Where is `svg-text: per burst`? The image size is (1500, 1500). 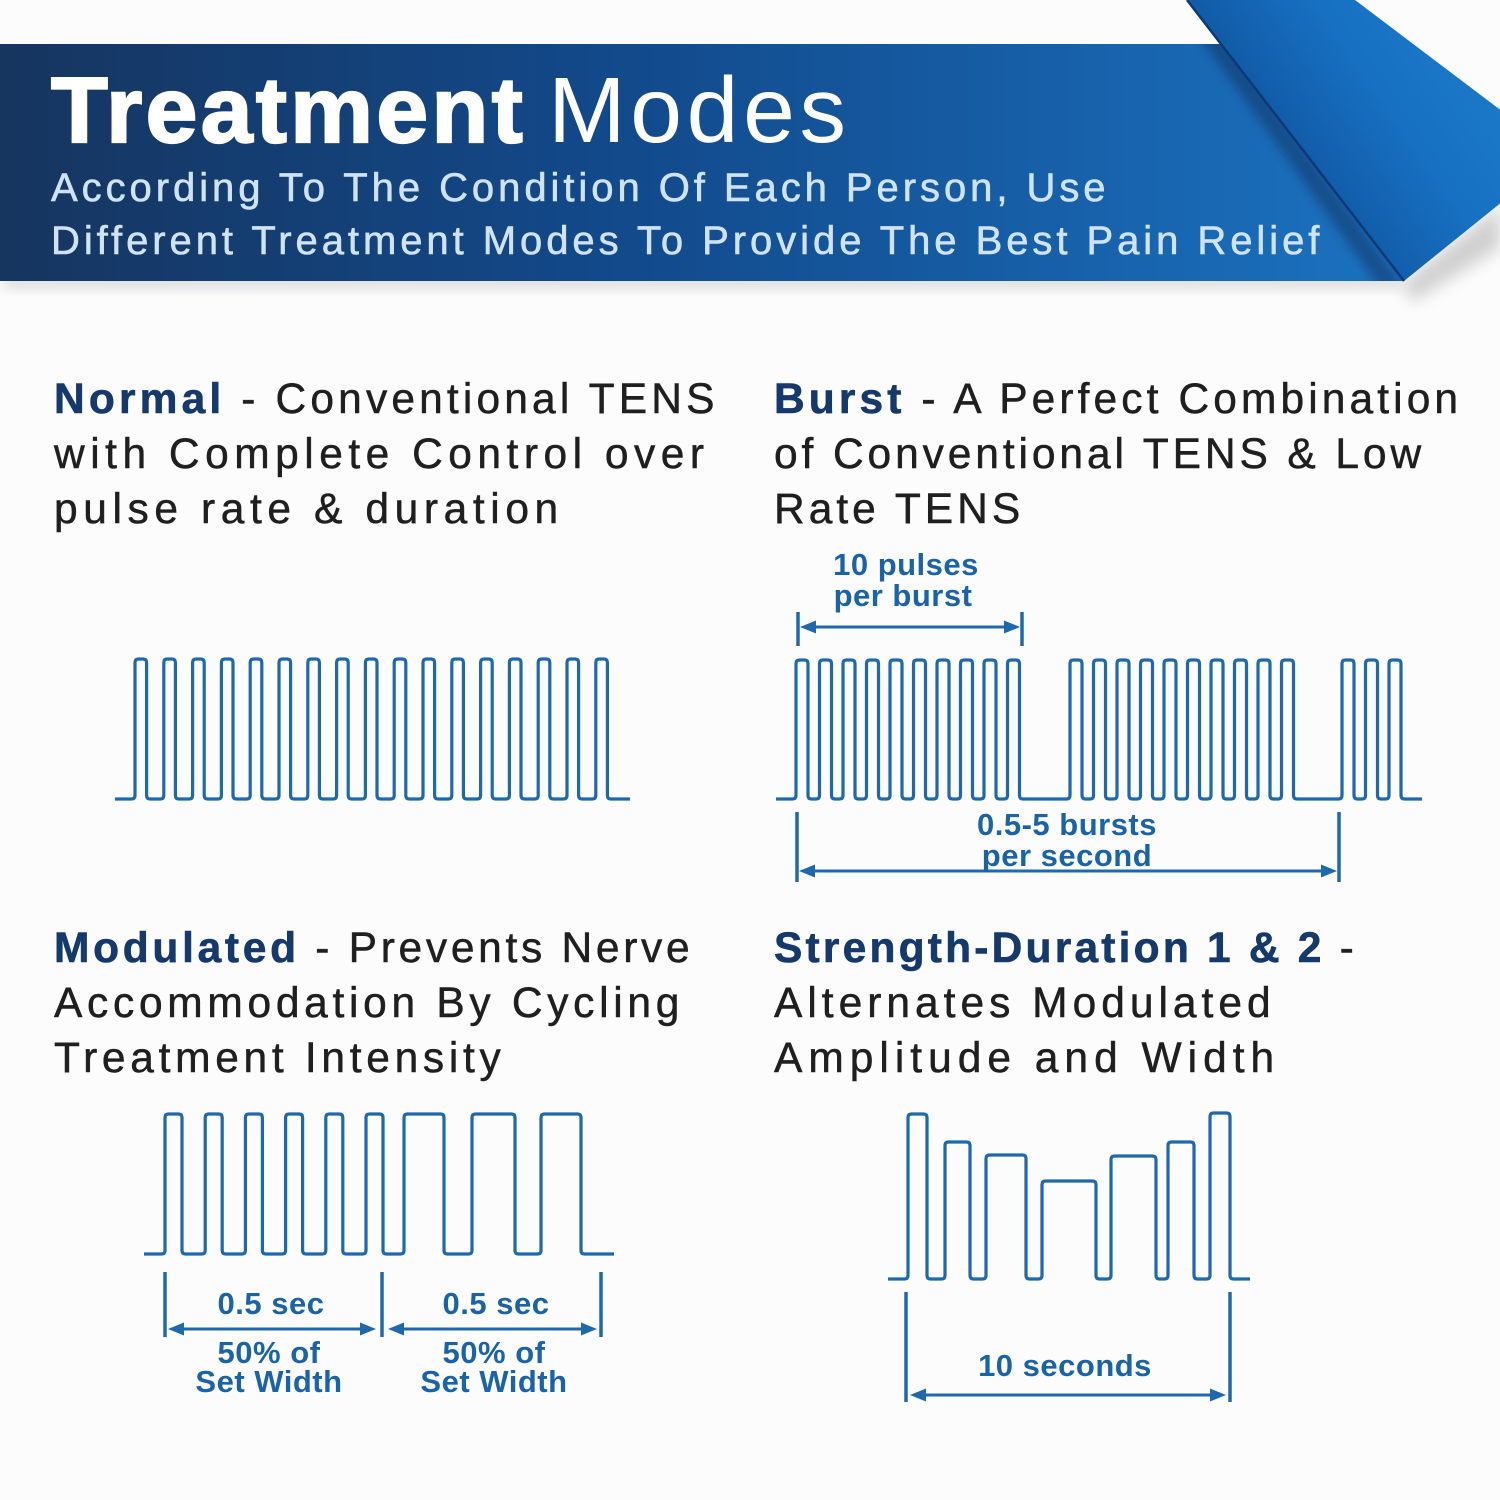
svg-text: per burst is located at coordinates (903, 595).